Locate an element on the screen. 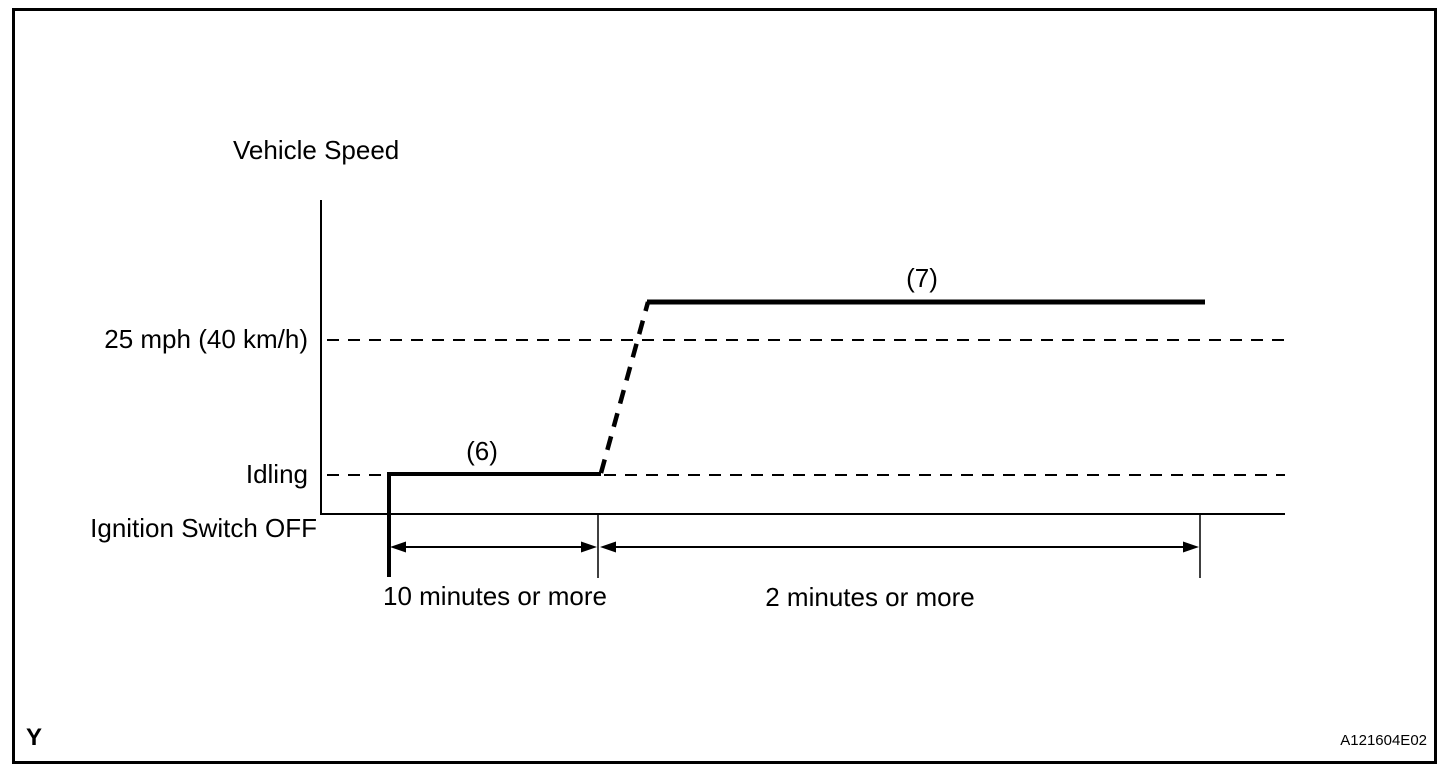  figure-id: A121604E02 is located at coordinates (1383, 740).